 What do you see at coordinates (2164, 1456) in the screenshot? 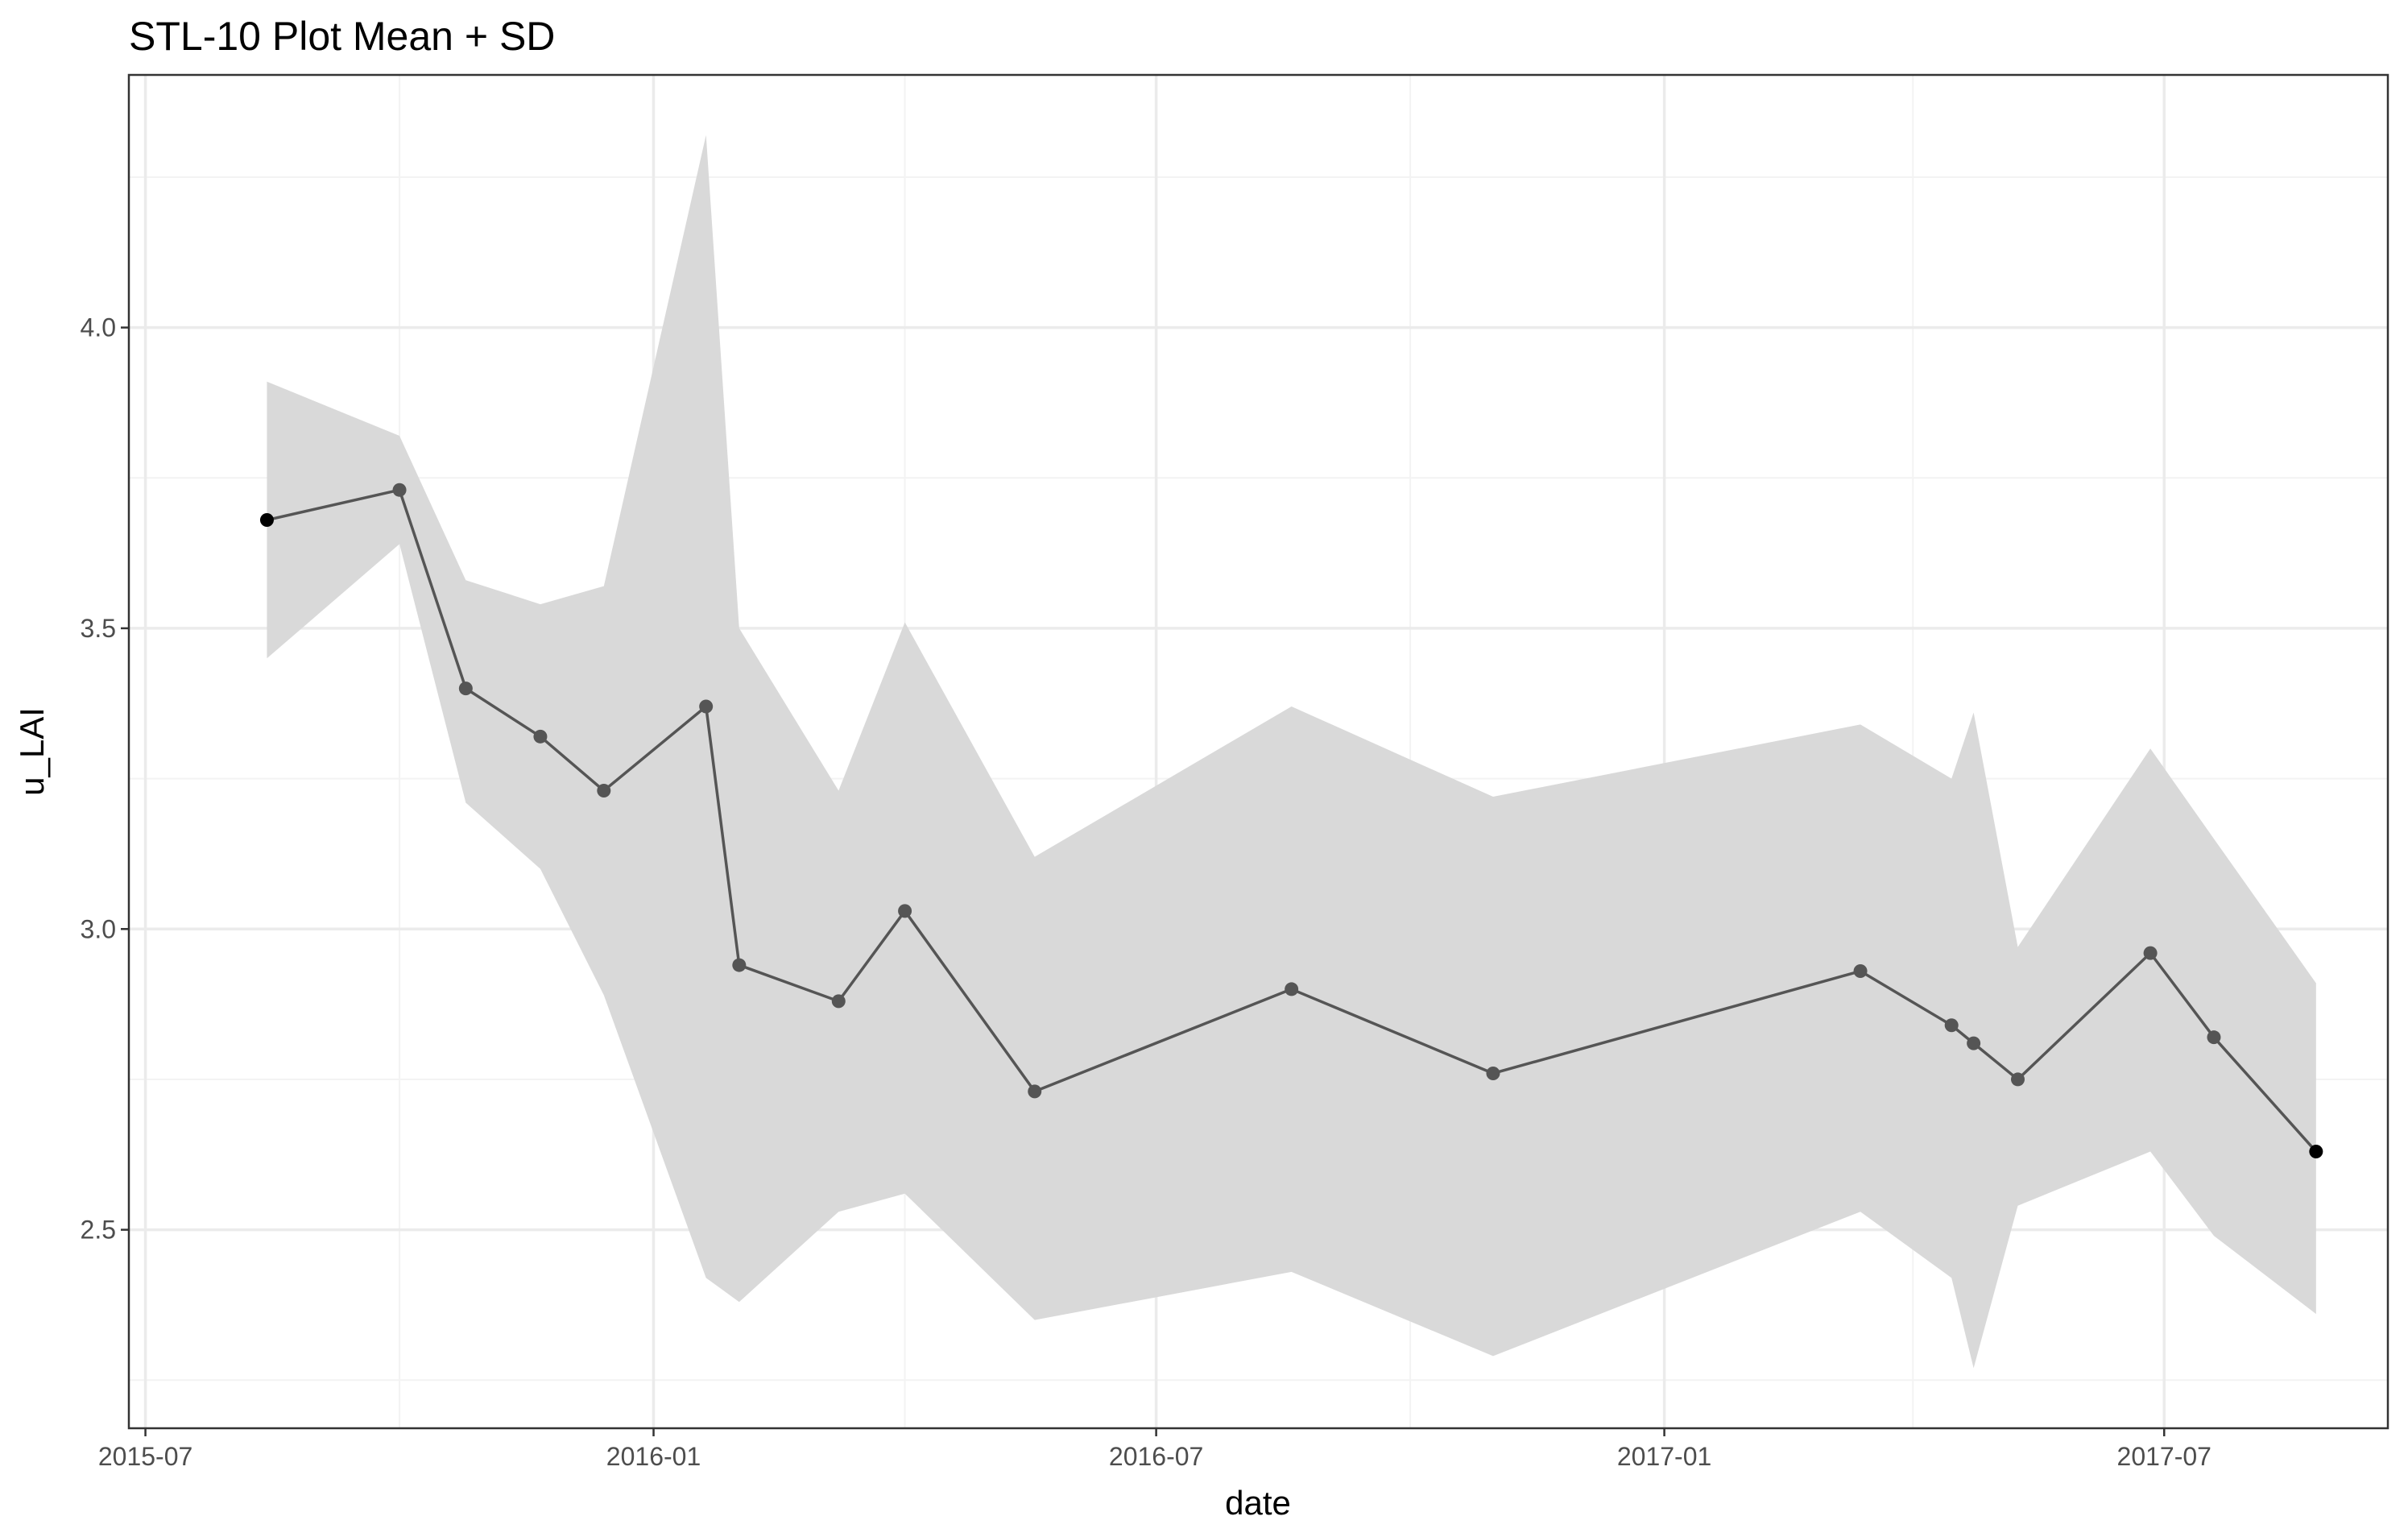
I see `x-tick-label: 2017-07` at bounding box center [2164, 1456].